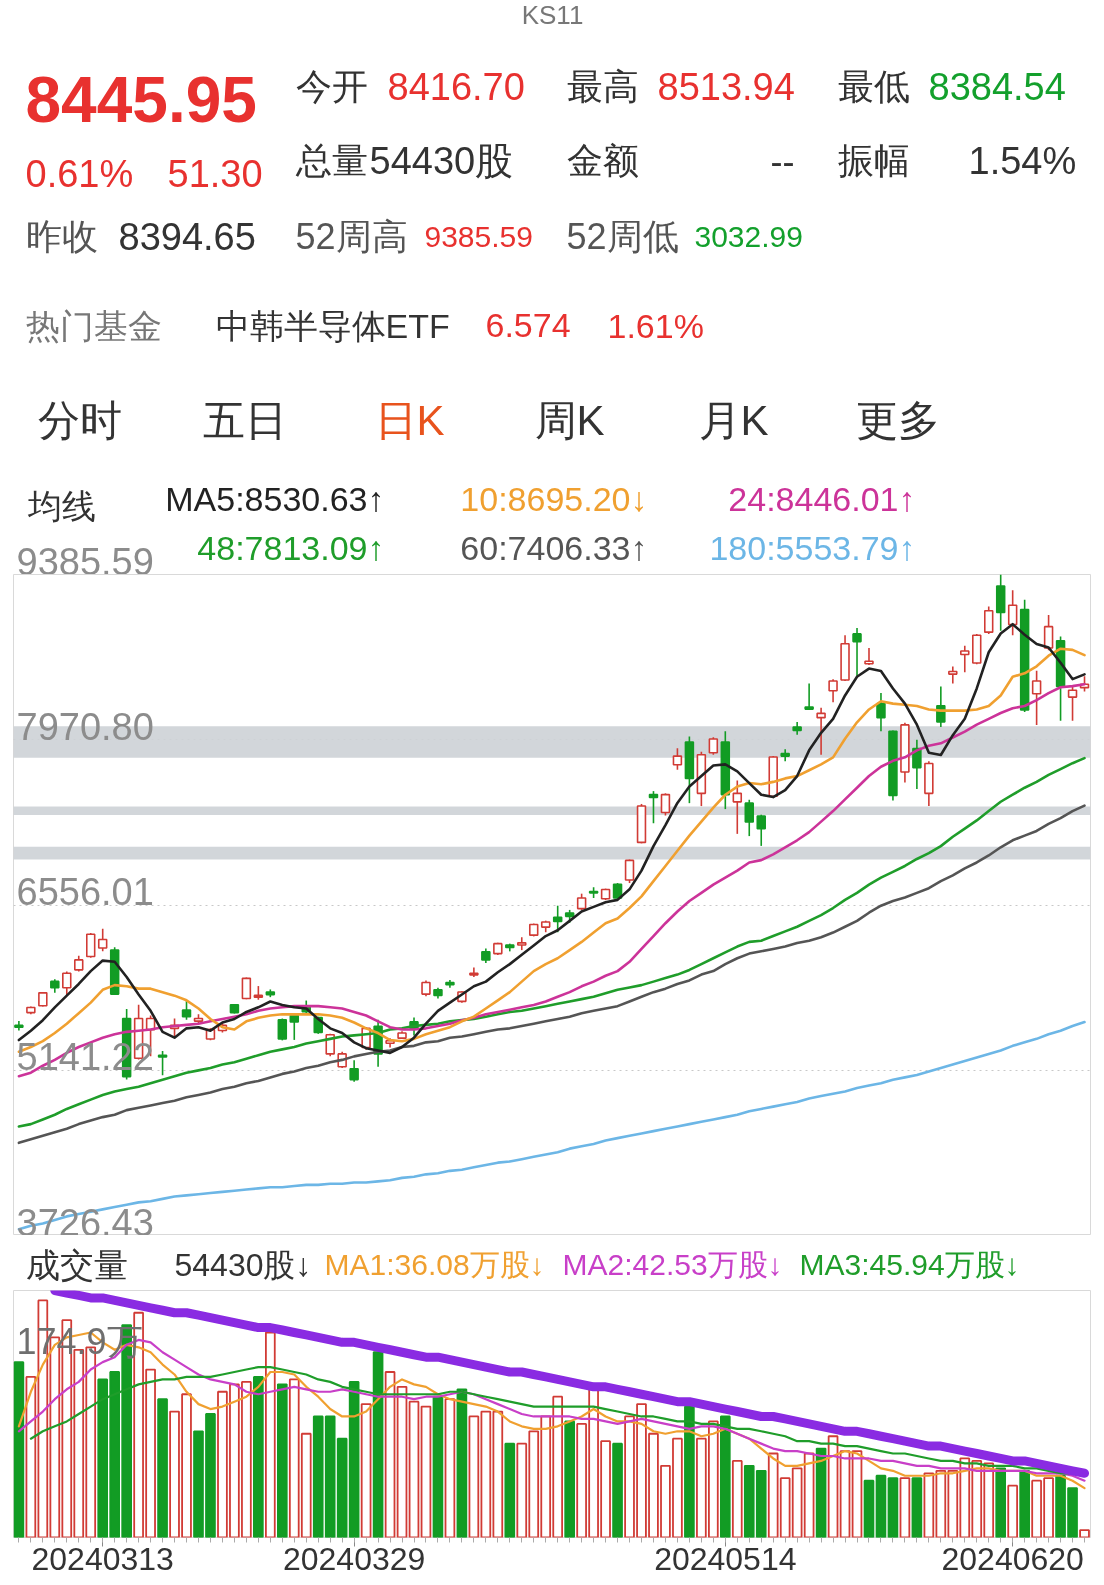  I want to click on text: 昨收, so click(61, 236).